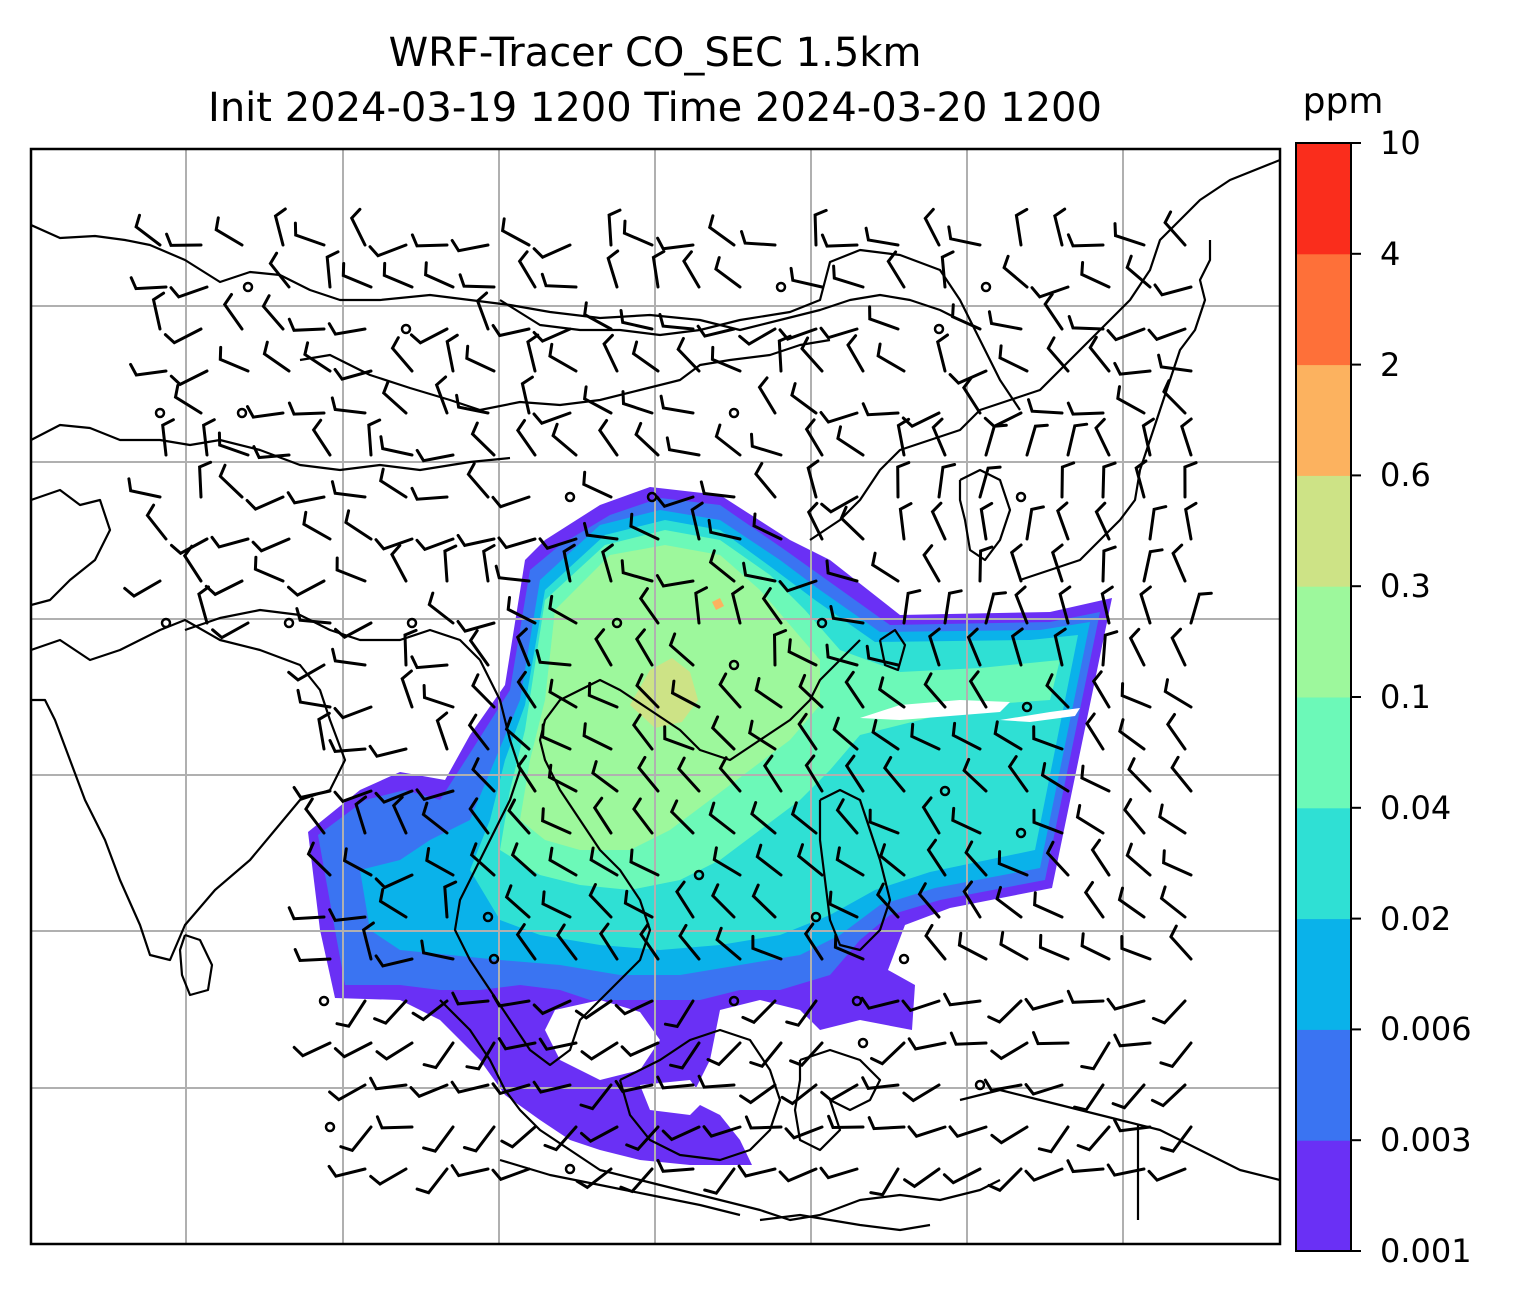 This screenshot has width=1528, height=1306. What do you see at coordinates (1343, 101) in the screenshot?
I see `colorbar-unit-label: ppm` at bounding box center [1343, 101].